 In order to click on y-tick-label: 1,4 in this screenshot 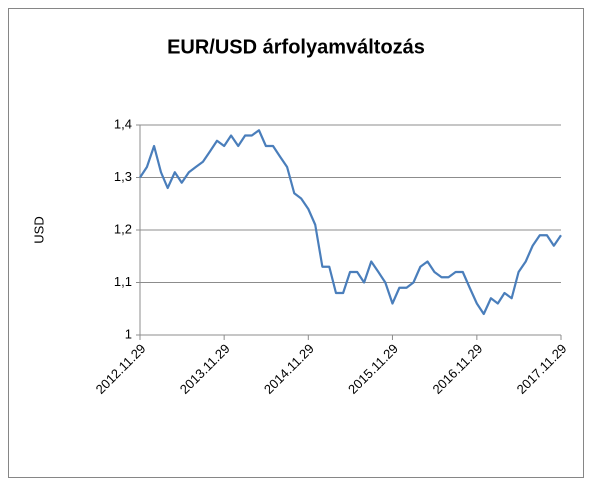, I will do `click(123, 123)`.